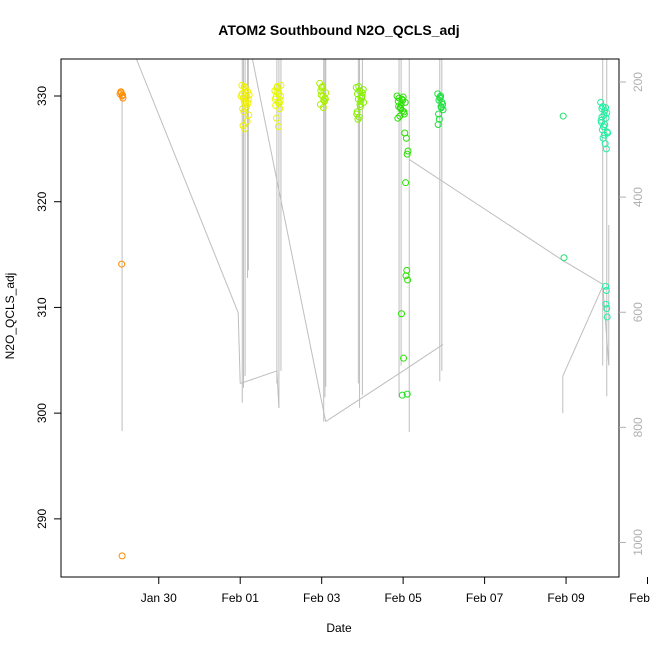  What do you see at coordinates (42, 201) in the screenshot?
I see `y-tick-label: 320` at bounding box center [42, 201].